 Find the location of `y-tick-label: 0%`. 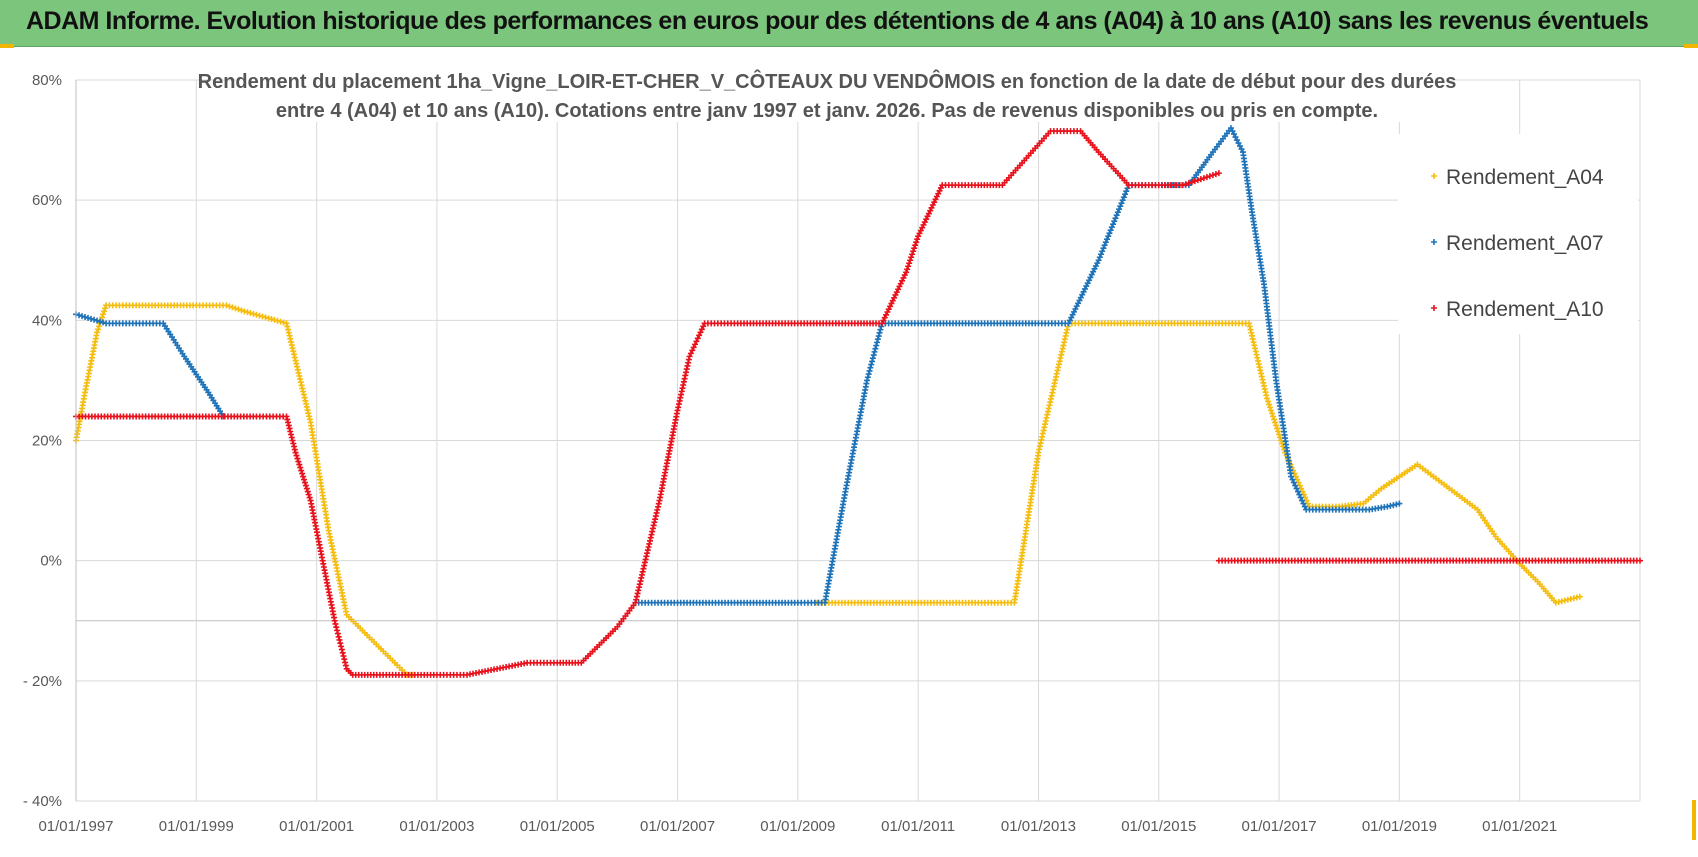

y-tick-label: 0% is located at coordinates (51, 561).